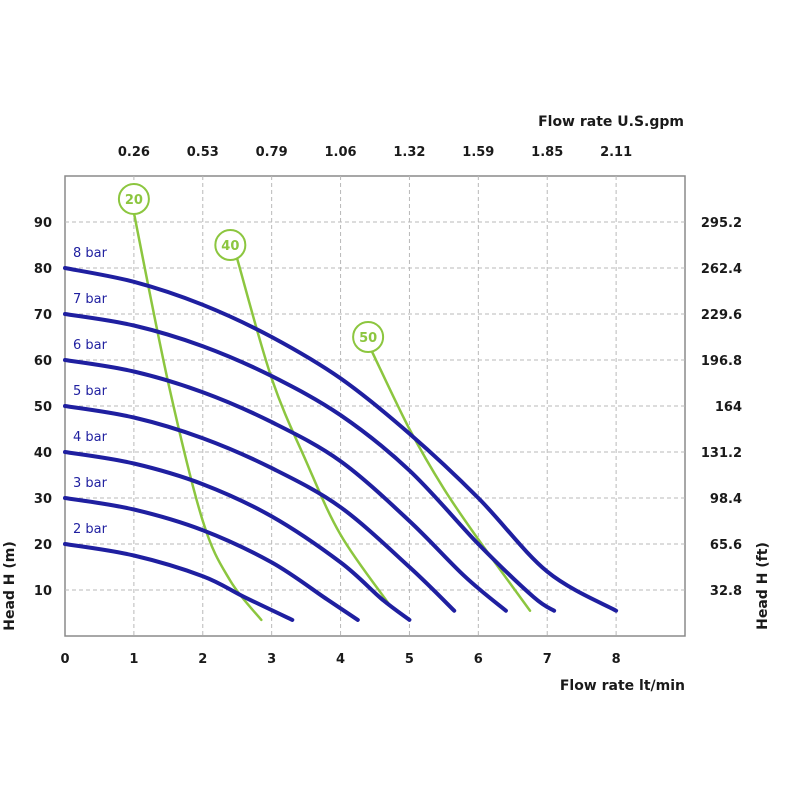 This screenshot has height=800, width=800. Describe the element at coordinates (547, 152) in the screenshot. I see `x-tick-top: 1.85` at that location.